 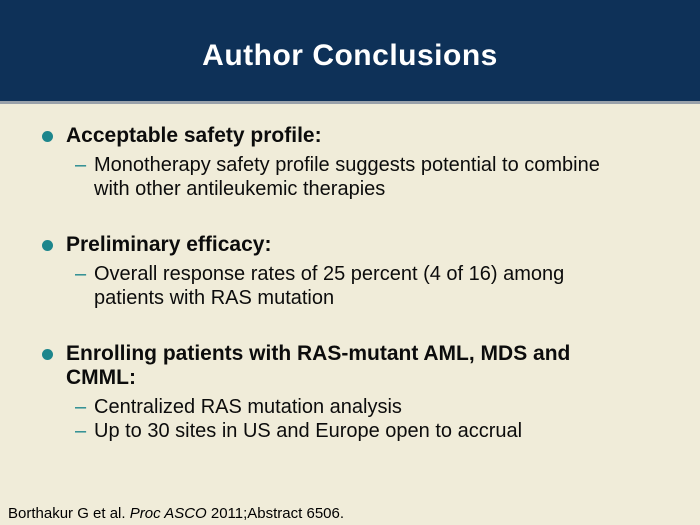 What do you see at coordinates (350, 55) in the screenshot?
I see `slide-title: Author Conclusions` at bounding box center [350, 55].